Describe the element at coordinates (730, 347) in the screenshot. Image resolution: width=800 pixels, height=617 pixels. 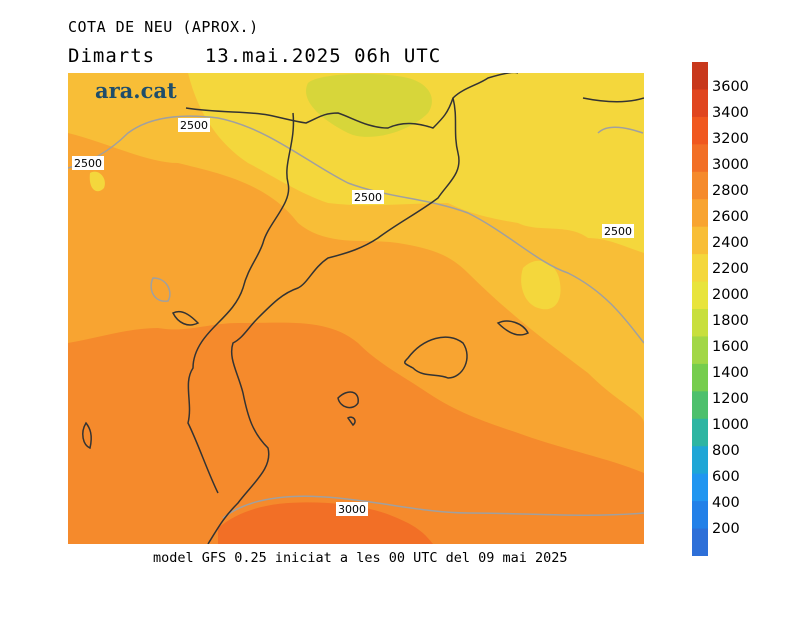
I see `colorbar-label: 1600` at that location.